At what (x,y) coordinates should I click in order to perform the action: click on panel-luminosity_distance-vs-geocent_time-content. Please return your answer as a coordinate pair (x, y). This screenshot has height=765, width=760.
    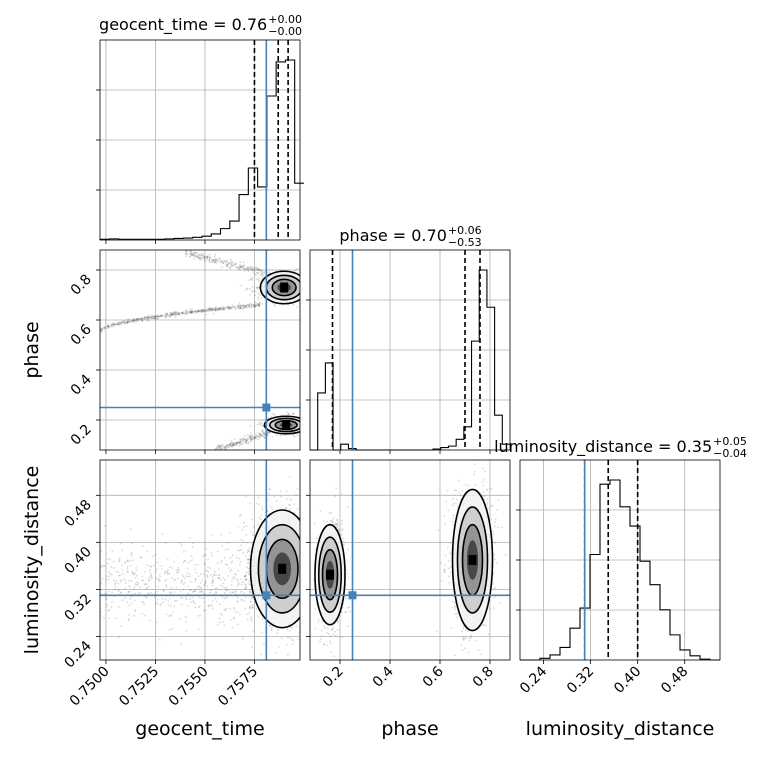
    Looking at the image, I should click on (206, 566).